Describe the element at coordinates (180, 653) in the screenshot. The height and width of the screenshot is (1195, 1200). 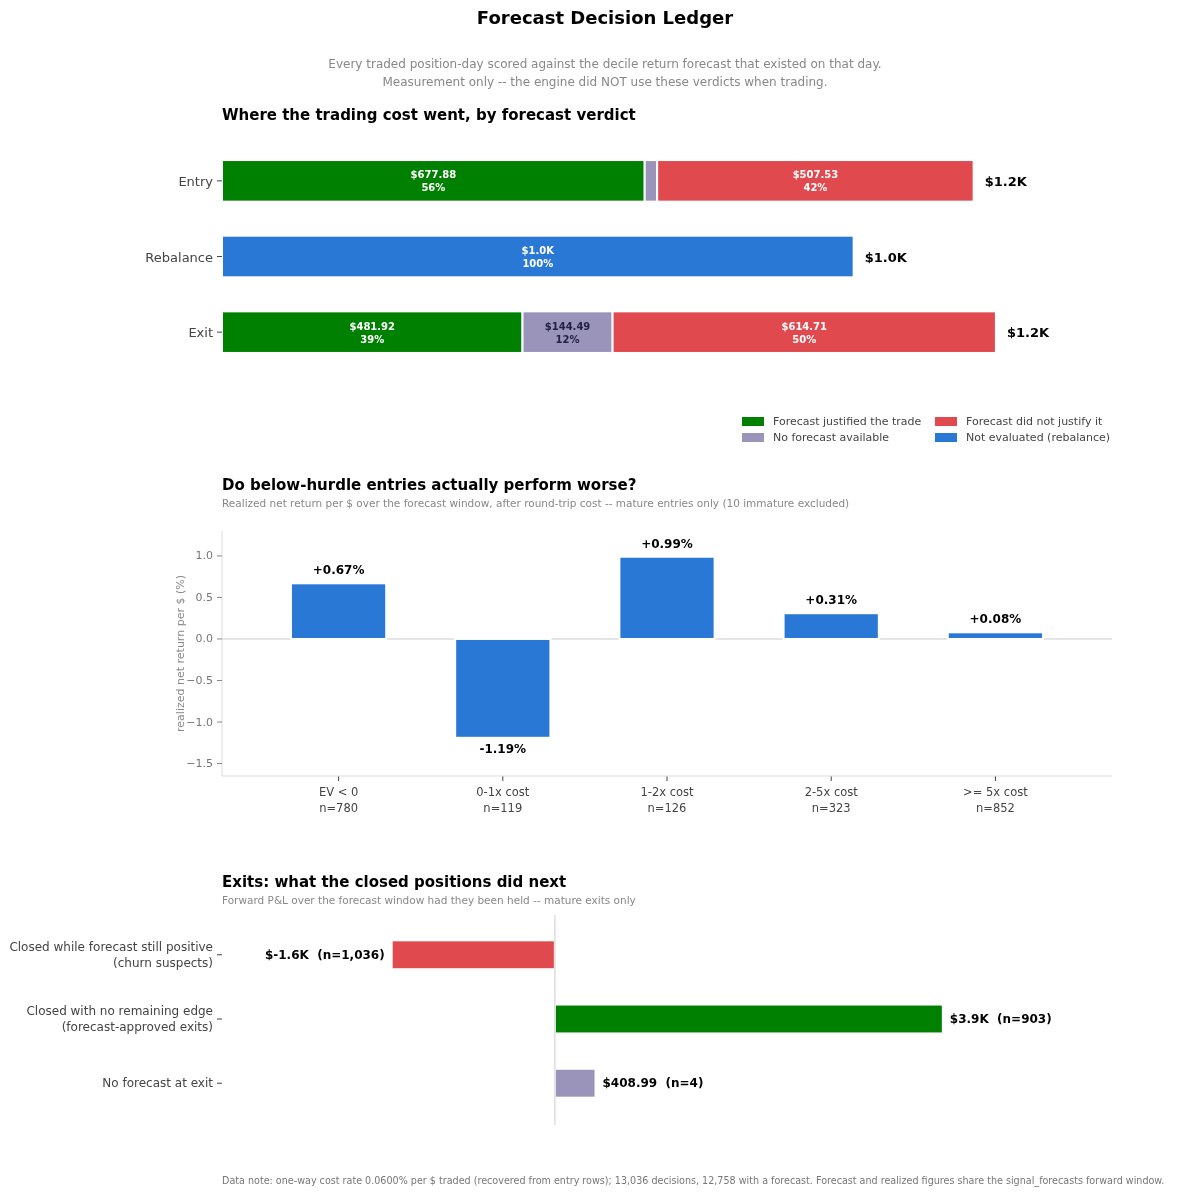
I see `y-axis-title: realized net return per $ (%)` at that location.